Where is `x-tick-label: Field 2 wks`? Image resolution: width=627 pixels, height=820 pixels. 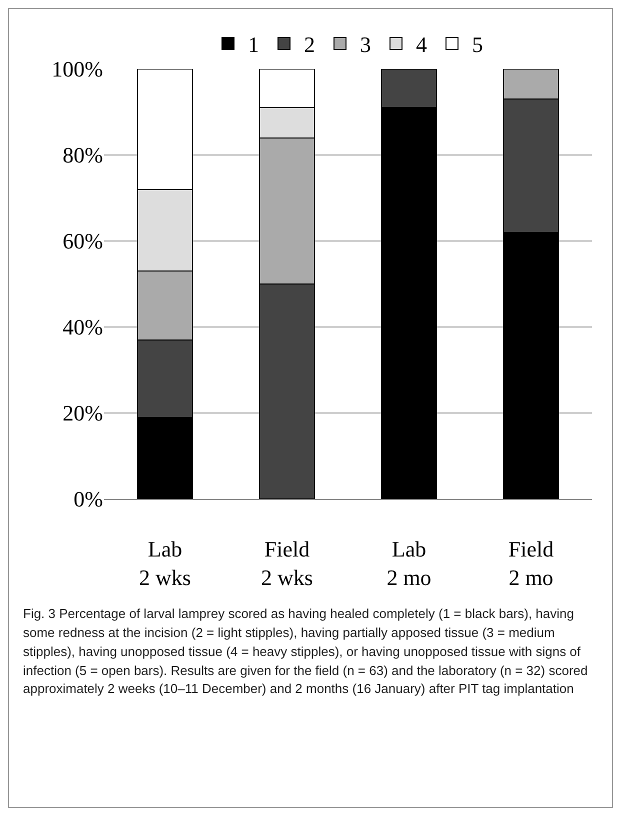 x-tick-label: Field 2 wks is located at coordinates (287, 563).